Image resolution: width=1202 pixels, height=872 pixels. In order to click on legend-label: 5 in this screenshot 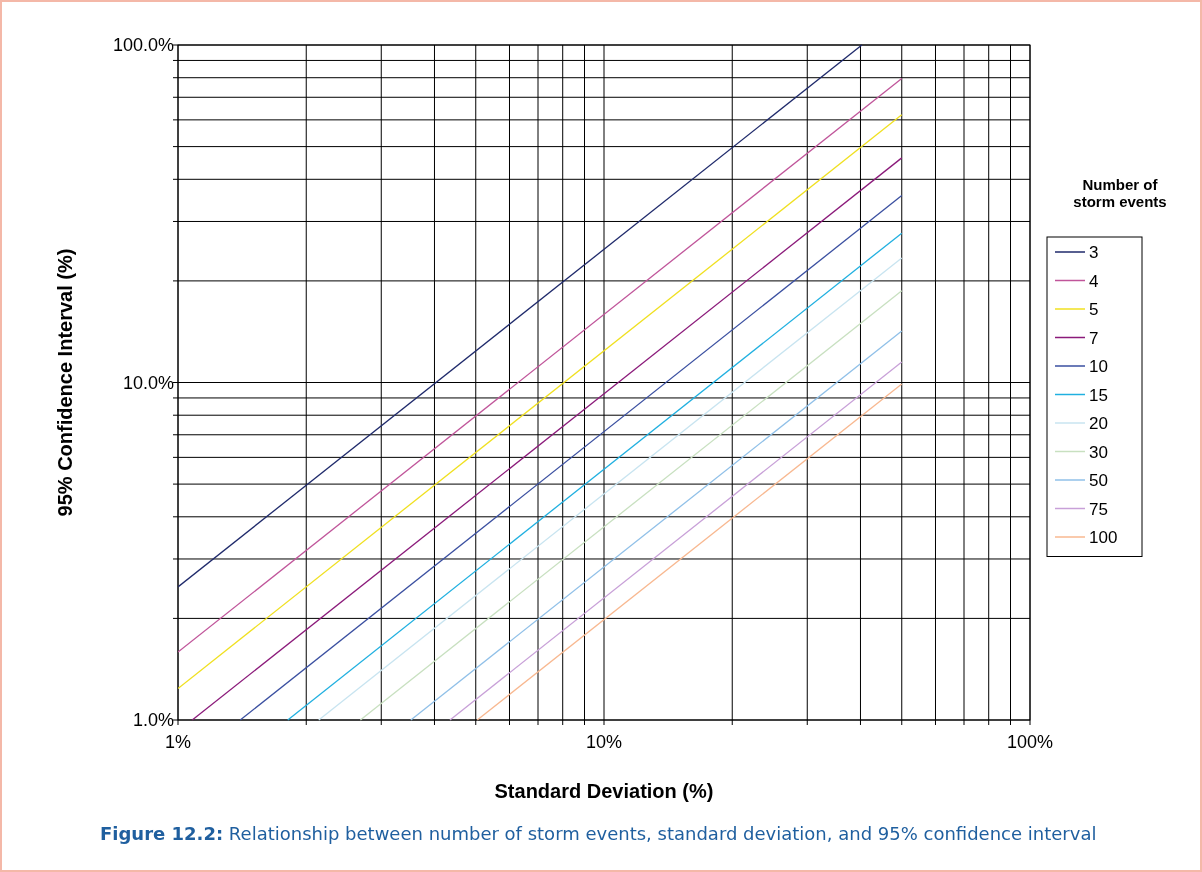, I will do `click(1094, 309)`.